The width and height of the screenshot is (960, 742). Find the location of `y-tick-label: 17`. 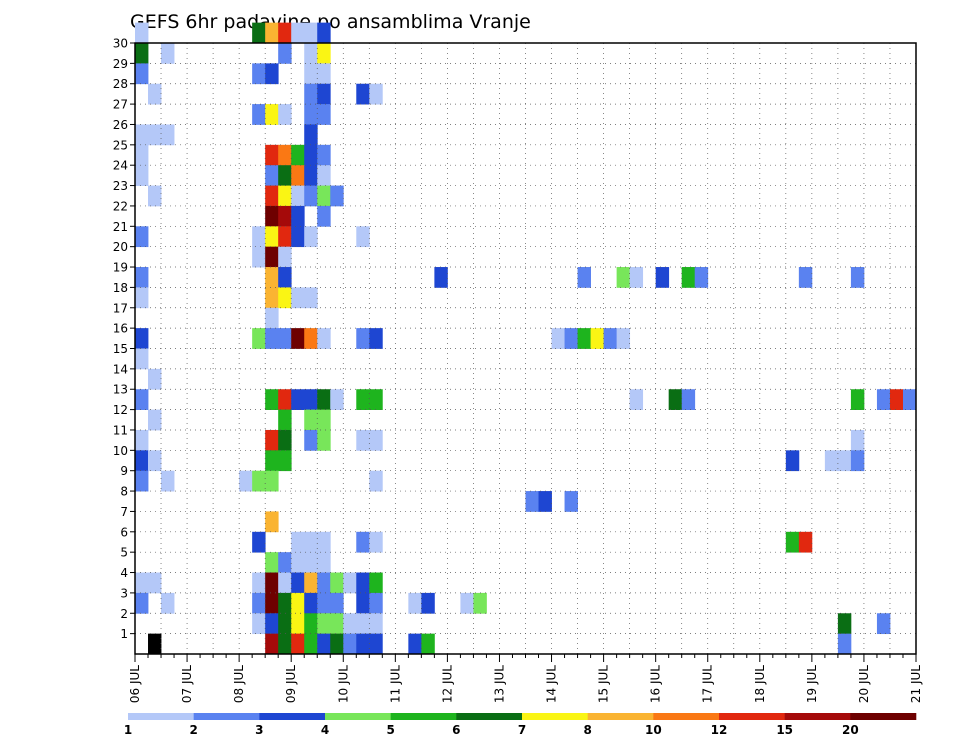

y-tick-label: 17 is located at coordinates (120, 308).